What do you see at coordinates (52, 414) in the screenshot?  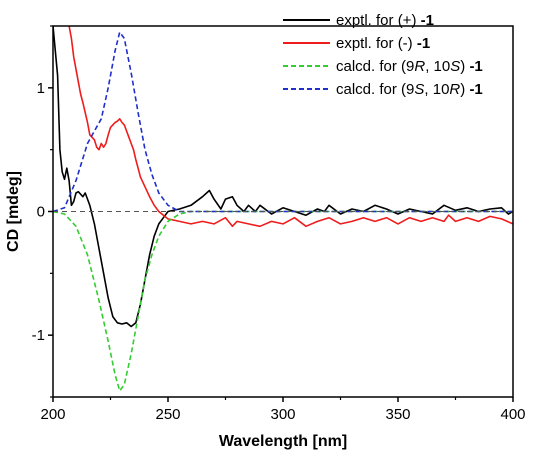 I see `x-tick-label: 200` at bounding box center [52, 414].